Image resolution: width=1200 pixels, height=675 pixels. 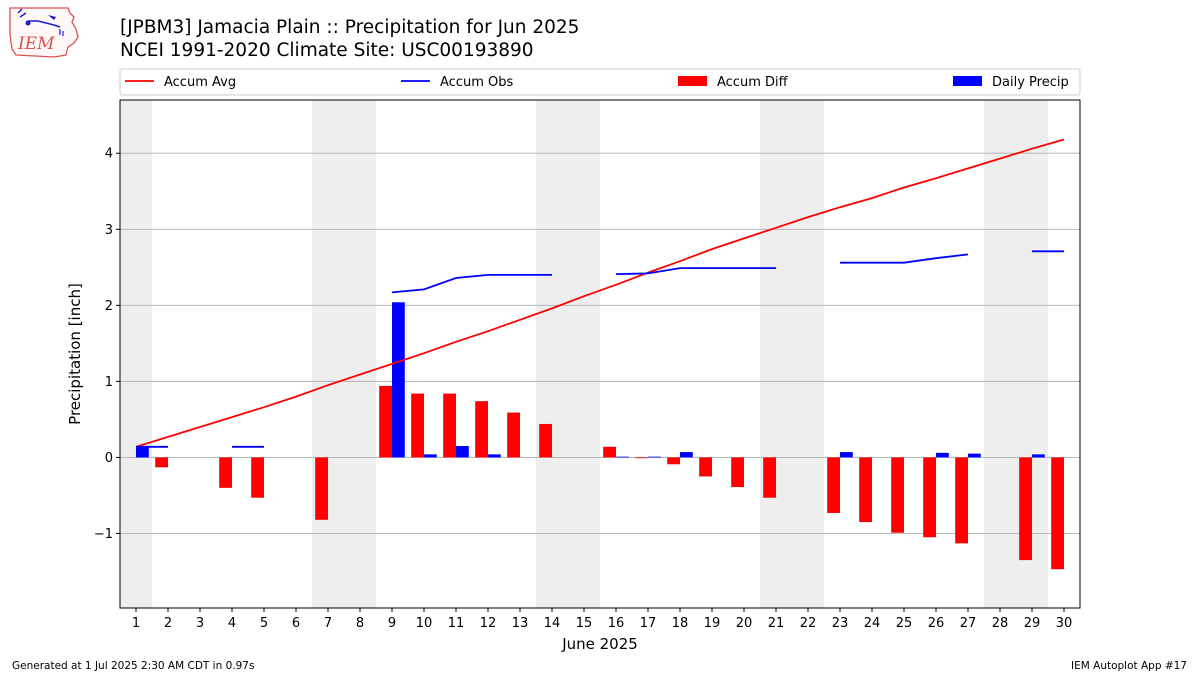 What do you see at coordinates (424, 623) in the screenshot?
I see `xtick-label-10: 10` at bounding box center [424, 623].